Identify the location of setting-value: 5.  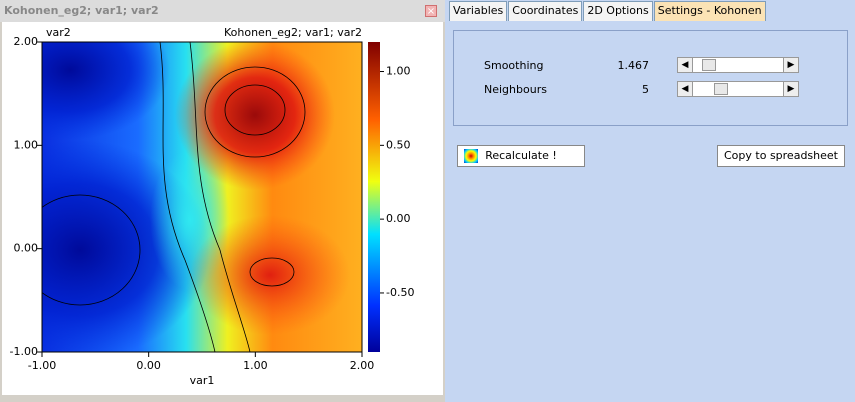
(645, 89).